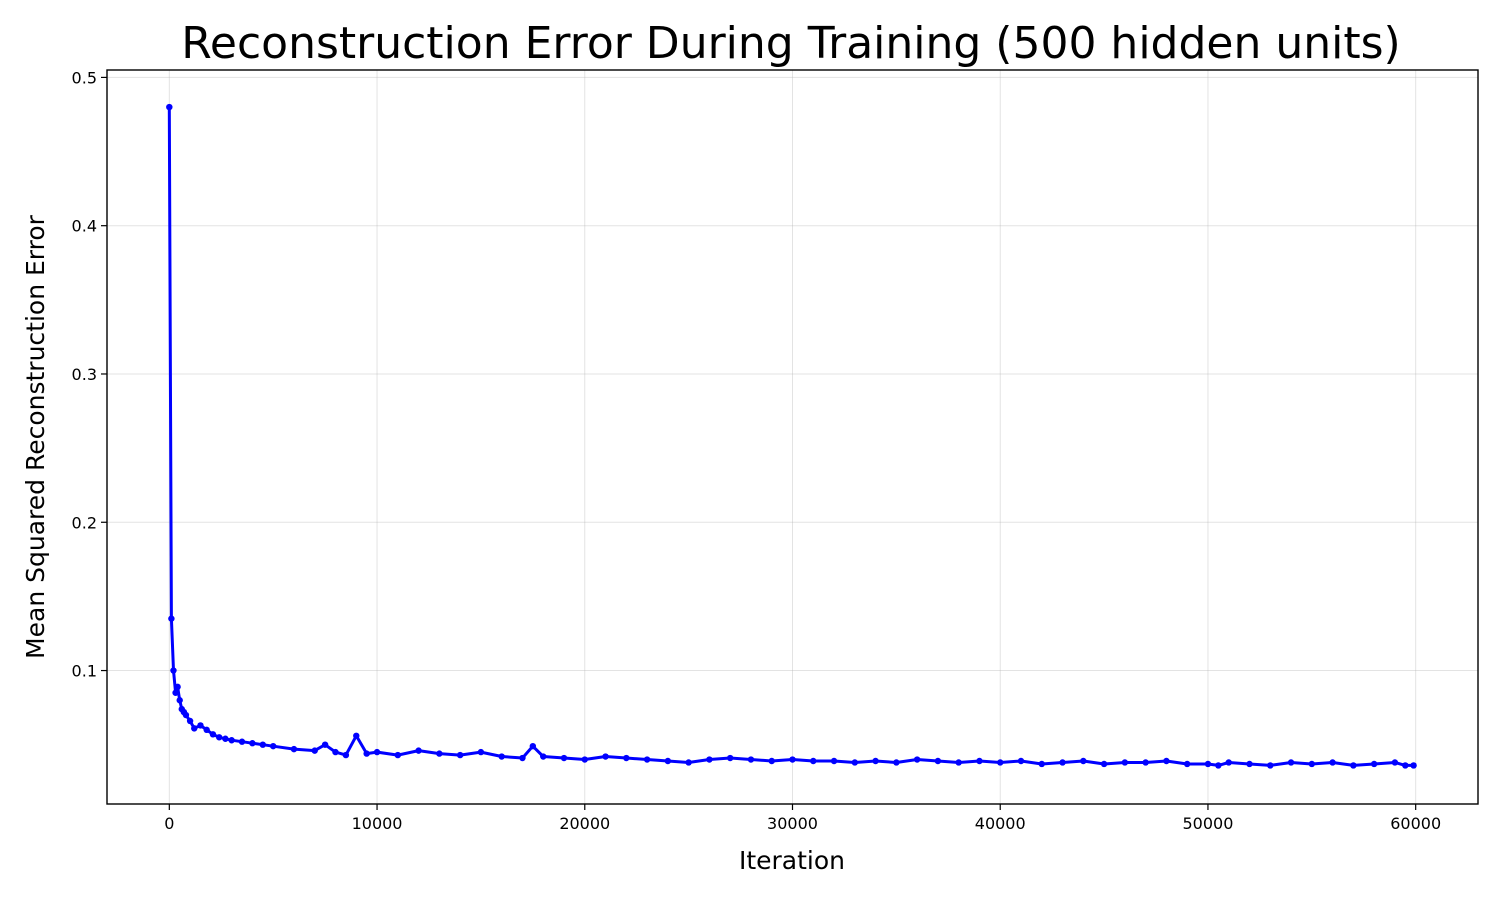 Image resolution: width=1500 pixels, height=900 pixels. What do you see at coordinates (1208, 823) in the screenshot?
I see `x-tick-label: 50000` at bounding box center [1208, 823].